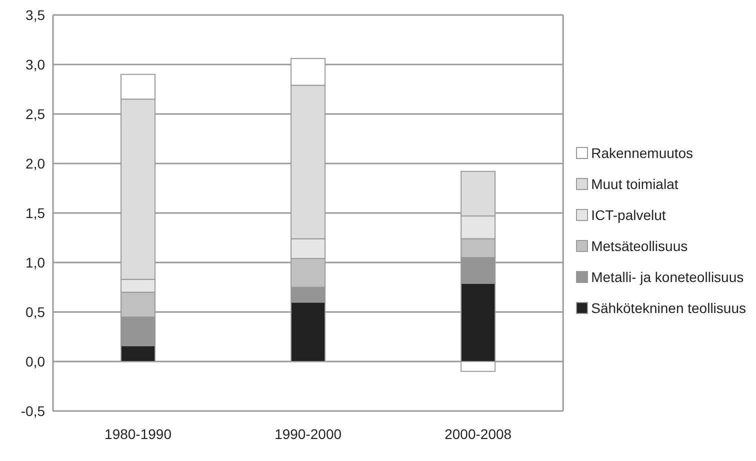  Describe the element at coordinates (36, 114) in the screenshot. I see `y-tick-label: 2,5` at that location.